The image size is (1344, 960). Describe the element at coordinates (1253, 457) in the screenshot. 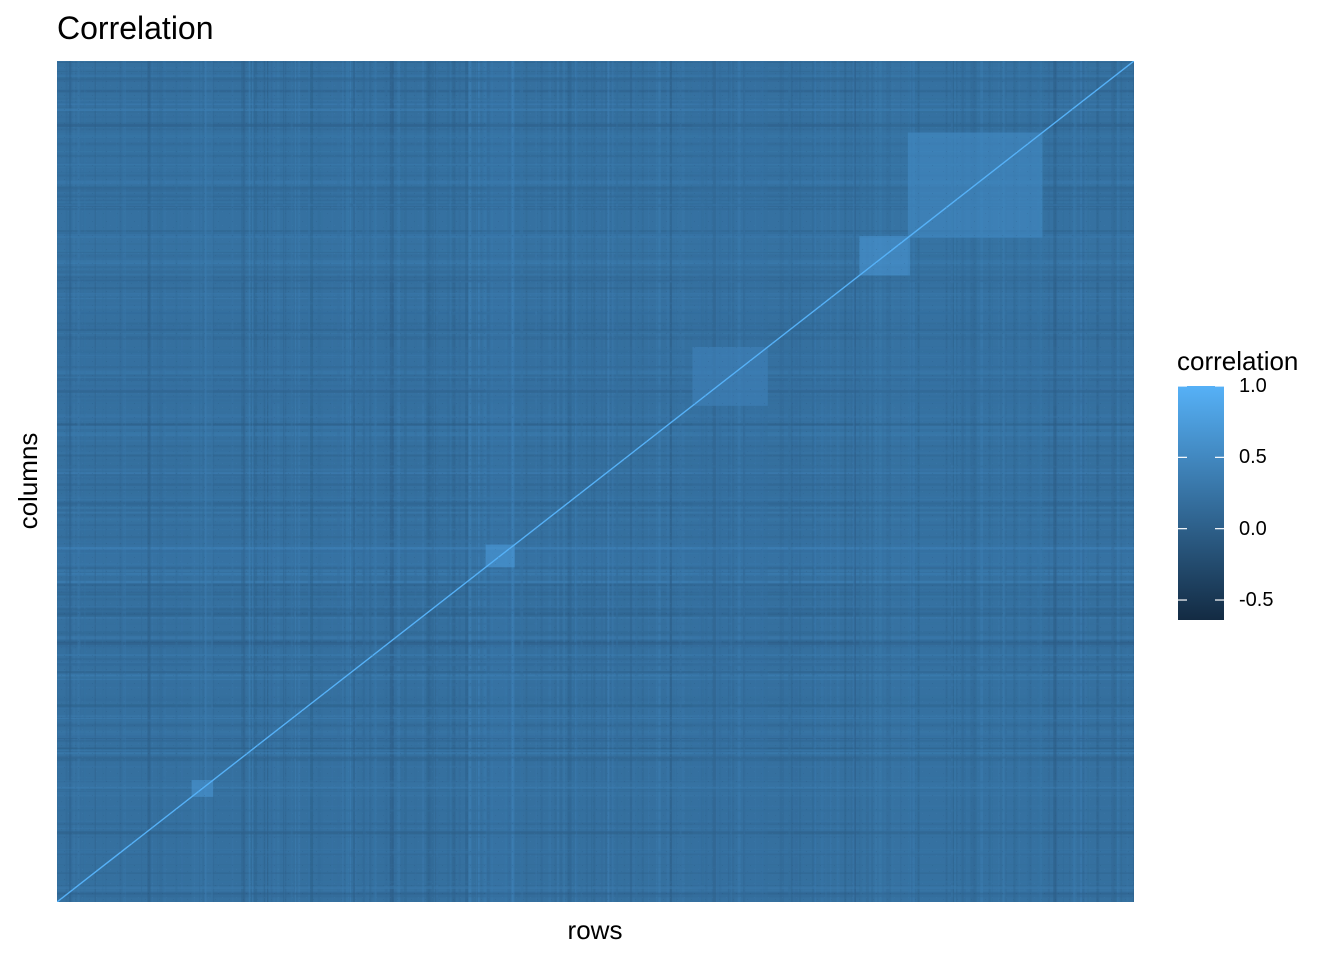

I see `legend-tick-label: 0.5` at that location.